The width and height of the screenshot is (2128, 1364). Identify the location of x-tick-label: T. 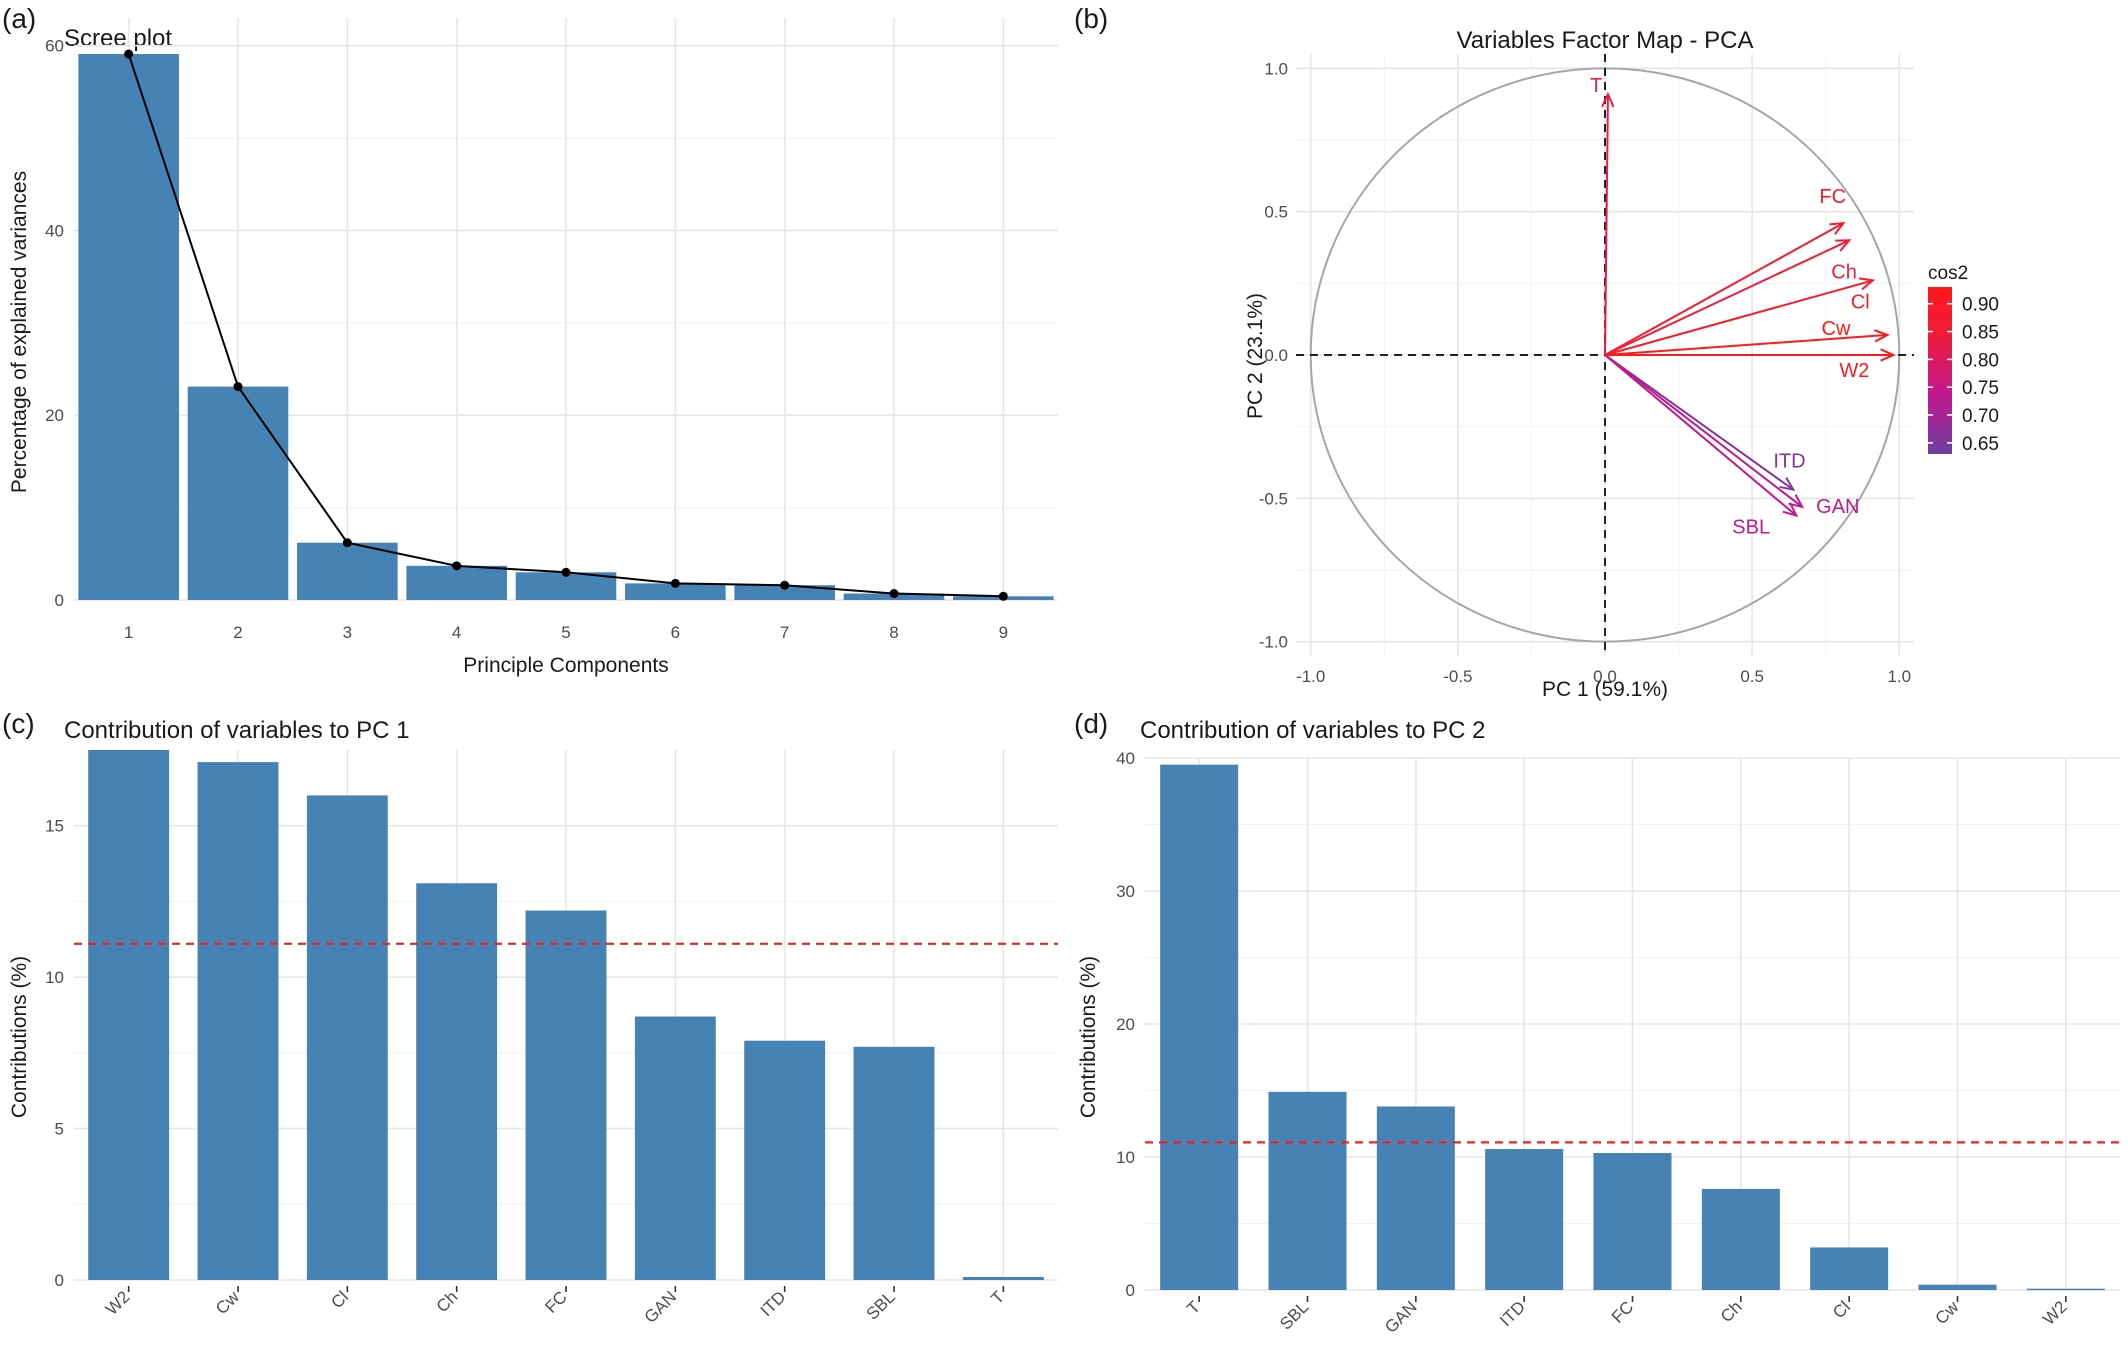
(1193, 1307).